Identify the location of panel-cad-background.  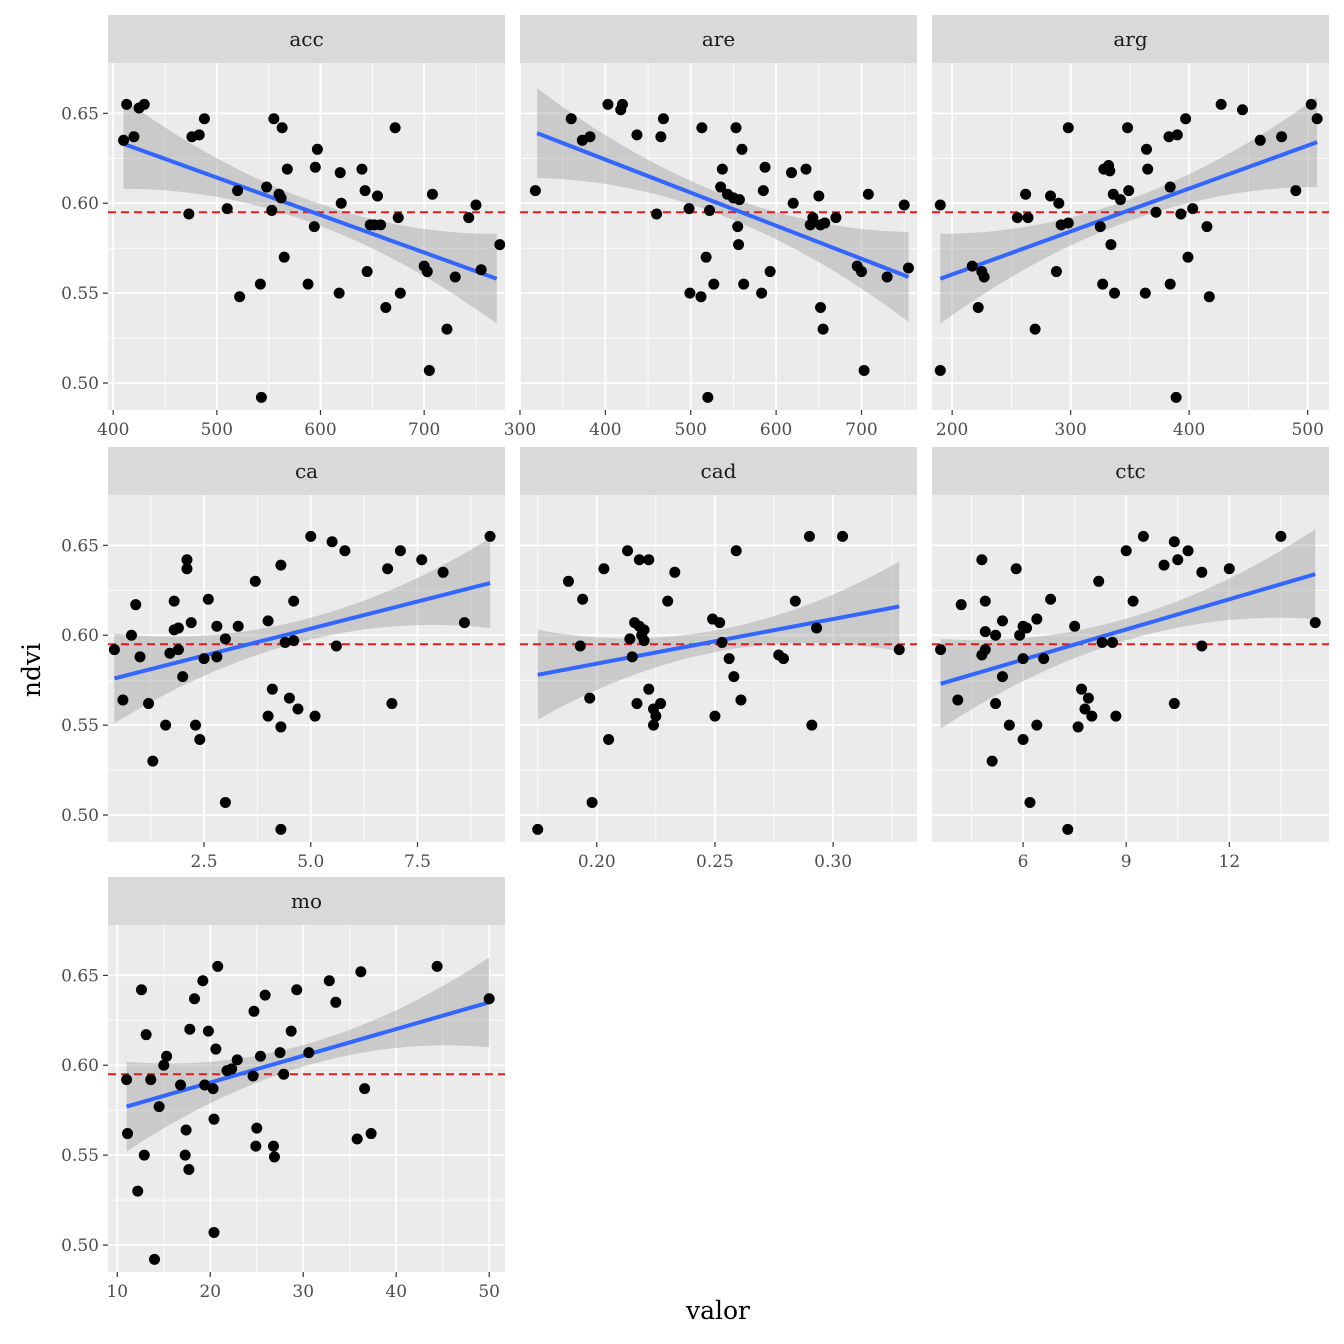
(718, 668).